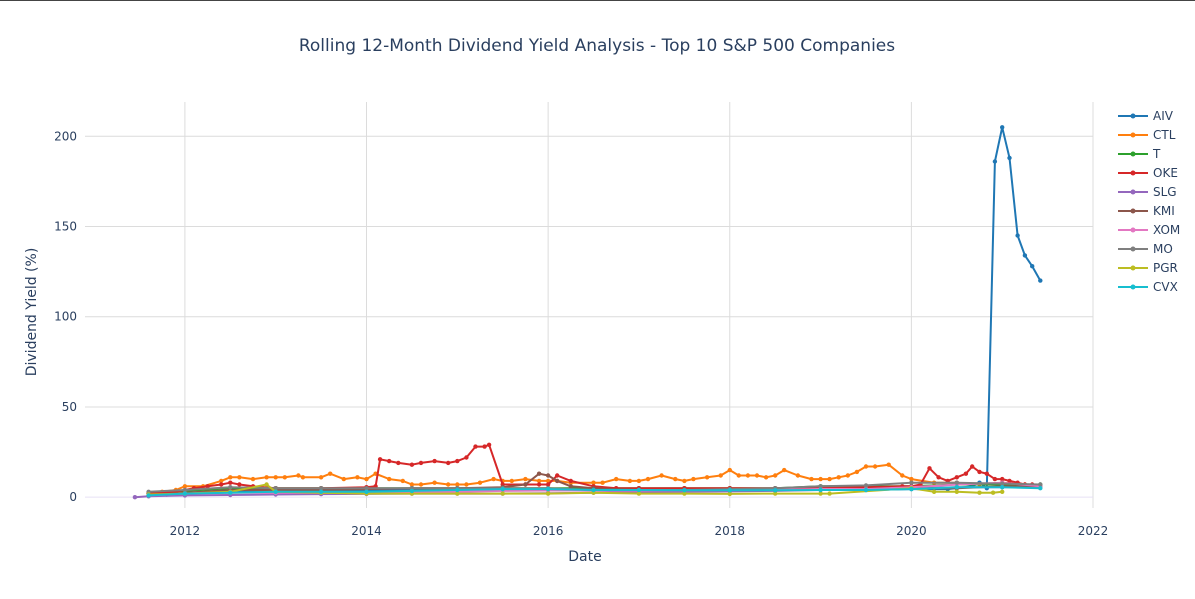 The image size is (1195, 599). What do you see at coordinates (65, 317) in the screenshot?
I see `y-tick-label: 100` at bounding box center [65, 317].